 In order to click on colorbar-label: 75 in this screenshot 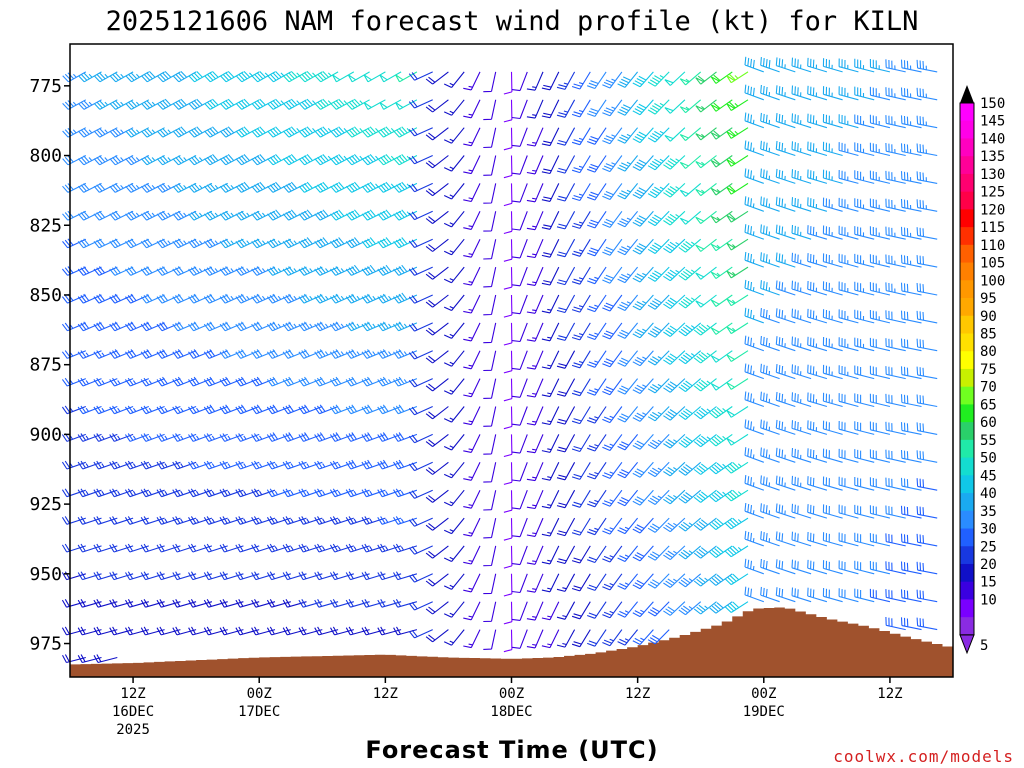, I will do `click(988, 370)`.